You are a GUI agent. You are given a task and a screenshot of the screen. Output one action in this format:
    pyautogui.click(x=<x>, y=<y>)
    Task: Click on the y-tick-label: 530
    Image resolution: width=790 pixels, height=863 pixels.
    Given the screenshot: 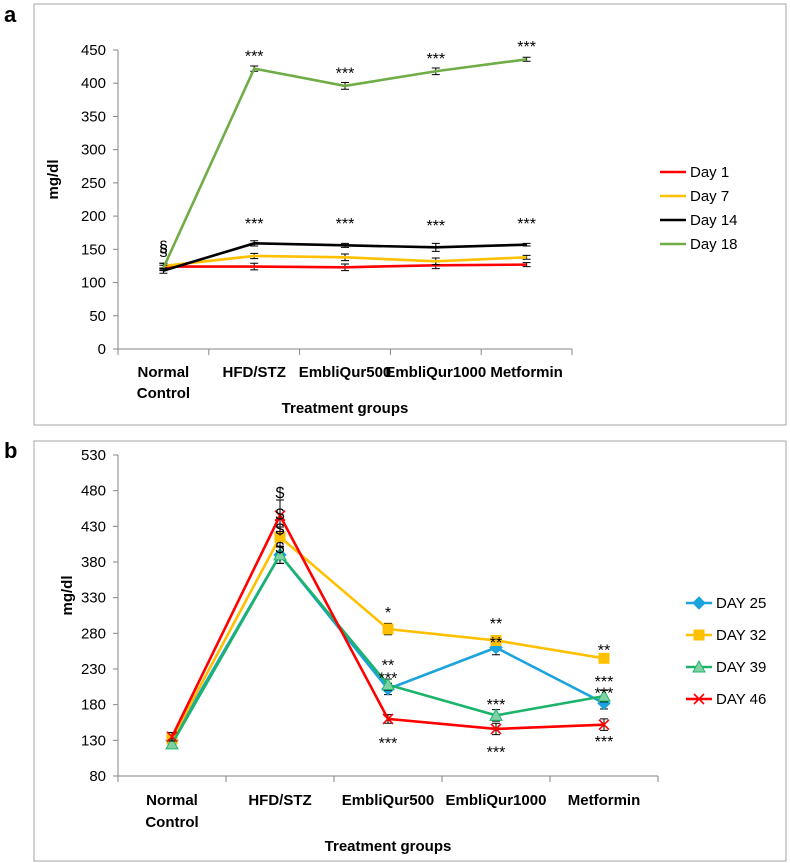 What is the action you would take?
    pyautogui.click(x=93, y=455)
    